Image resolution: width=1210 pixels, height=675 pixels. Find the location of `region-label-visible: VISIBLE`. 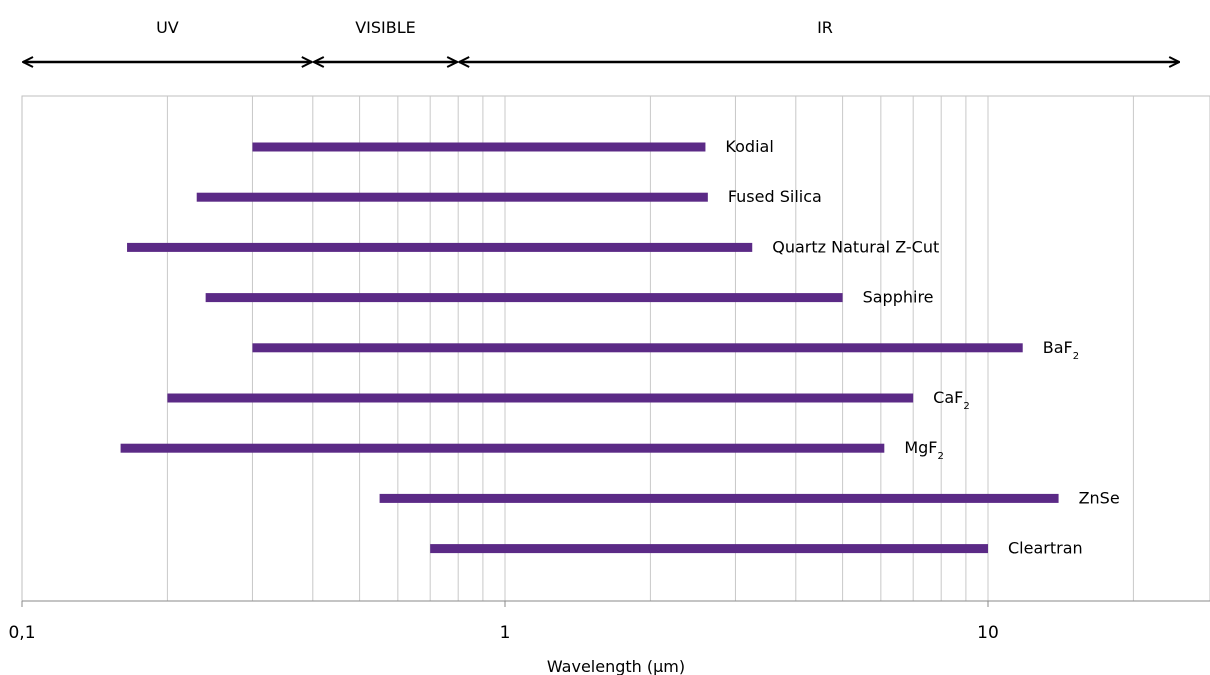

region-label-visible: VISIBLE is located at coordinates (385, 27).